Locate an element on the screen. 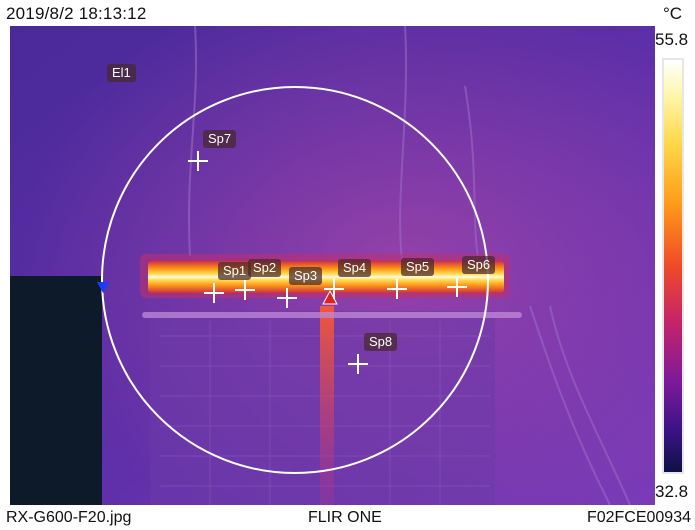 The image size is (695, 530). temperature-scale-bar is located at coordinates (673, 266).